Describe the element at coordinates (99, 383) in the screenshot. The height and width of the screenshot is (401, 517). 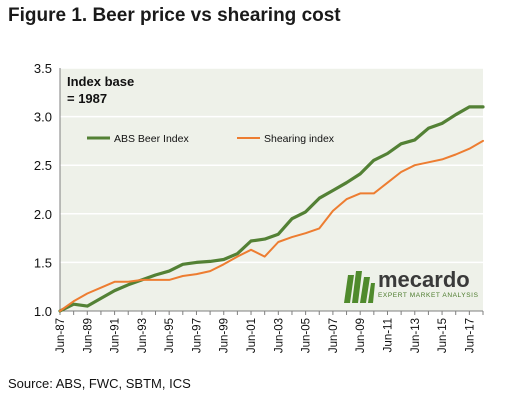
I see `source-note: Source: ABS, FWC, SBTM, ICS` at that location.